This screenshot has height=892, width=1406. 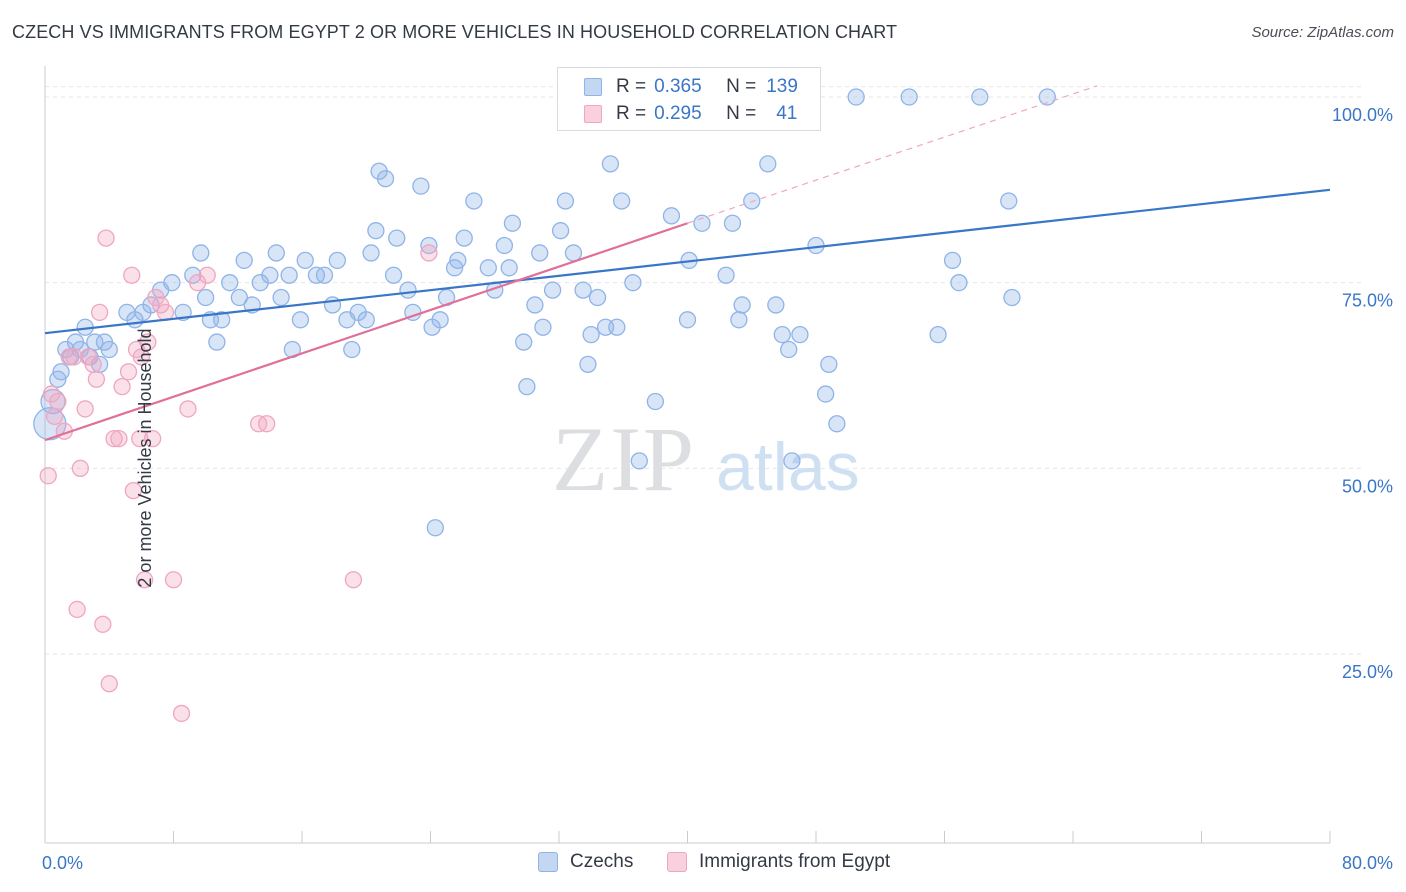 I want to click on stats-legend: R = 0.365 N = 139 R = 0.295 N = 41, so click(x=689, y=99).